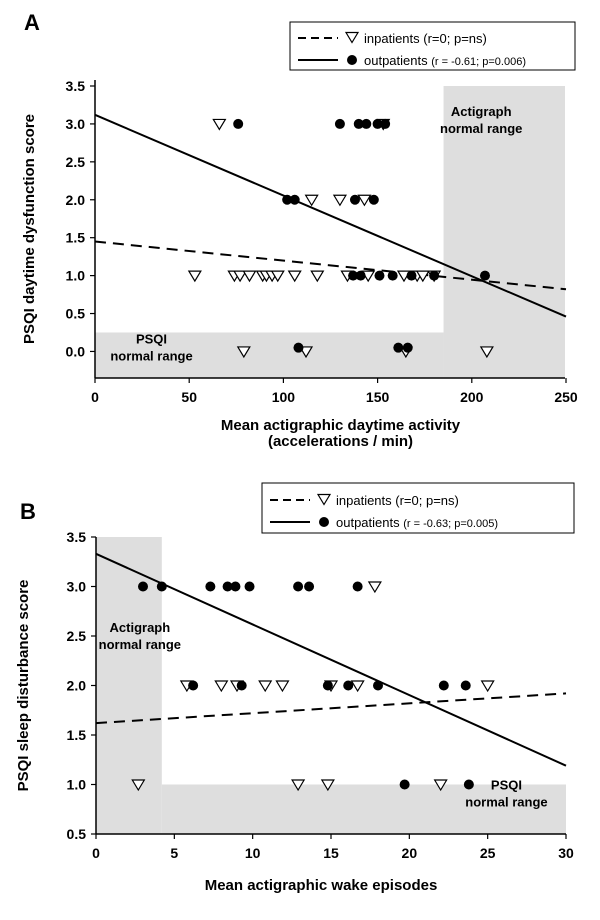 This screenshot has width=600, height=920. I want to click on y-axis-title: PSQI sleep disturbance score, so click(23, 686).